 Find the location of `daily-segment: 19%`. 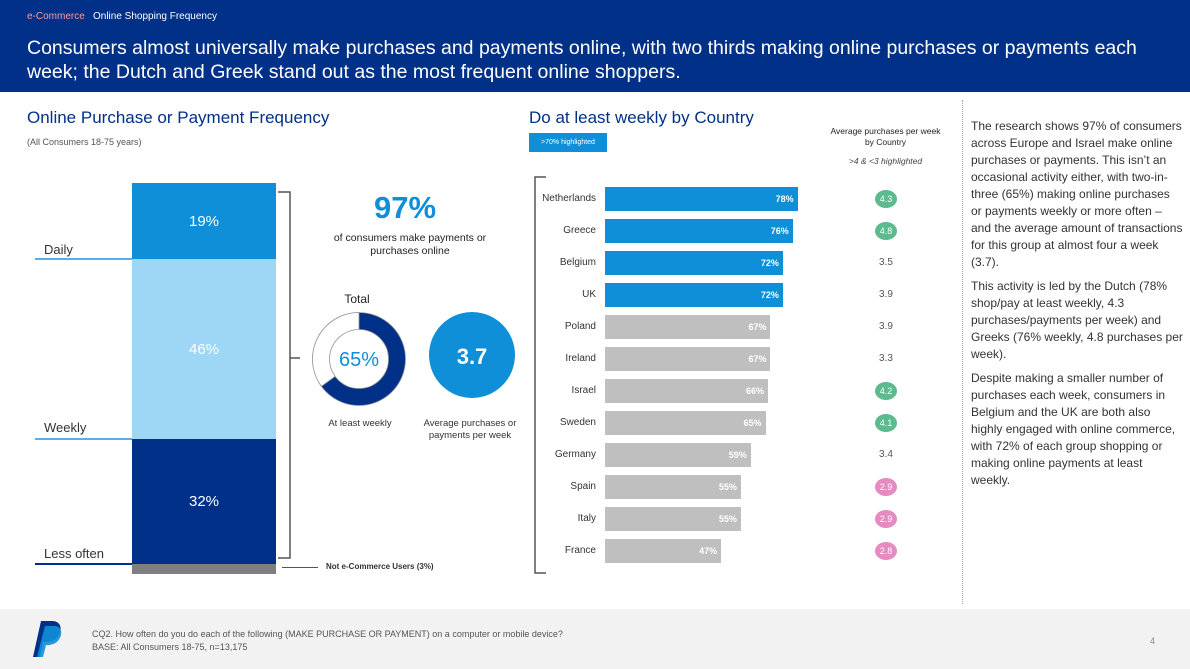

daily-segment: 19% is located at coordinates (204, 221).